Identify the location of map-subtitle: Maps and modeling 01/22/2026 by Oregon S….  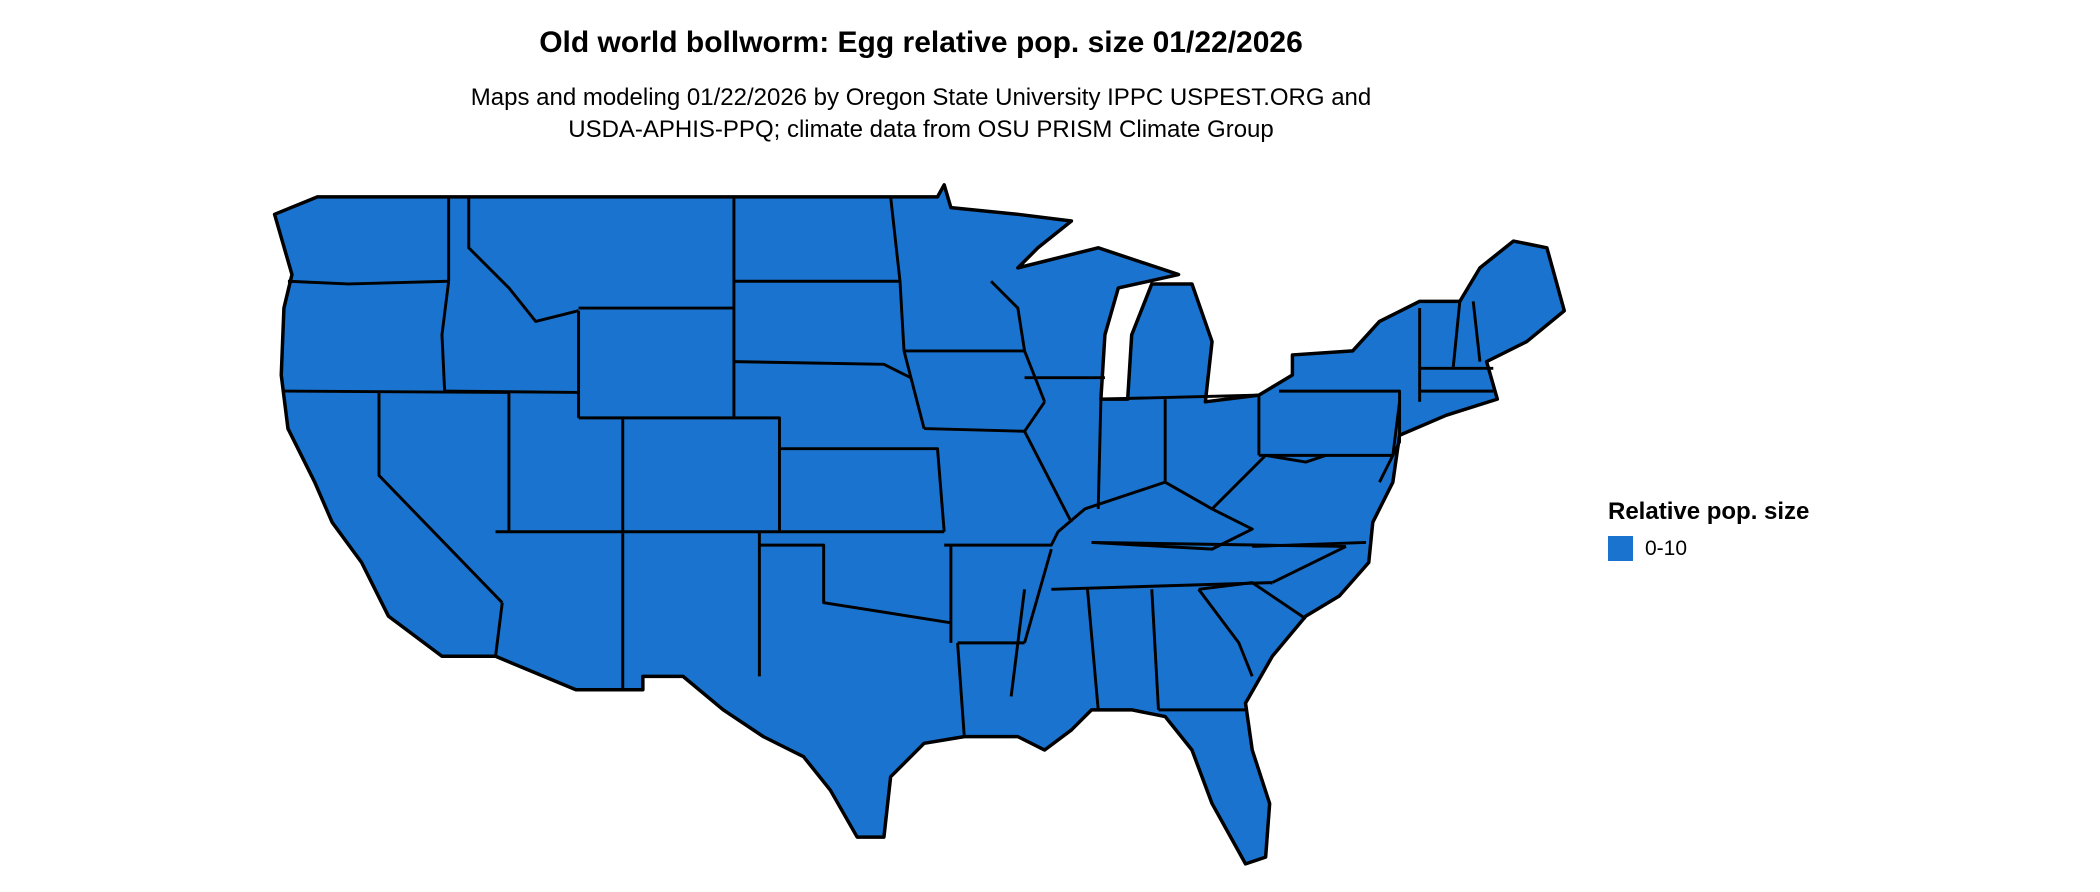
(921, 114).